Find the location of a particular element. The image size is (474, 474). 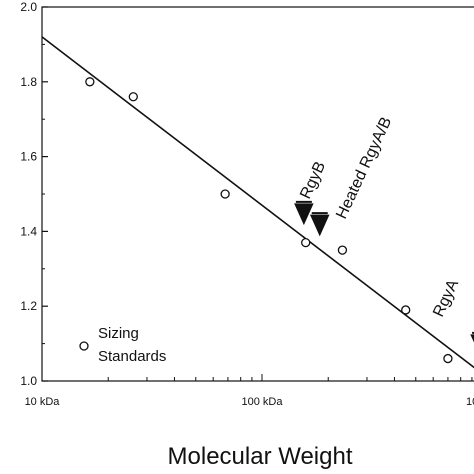

y-tick-label: 1.4 is located at coordinates (28, 231).